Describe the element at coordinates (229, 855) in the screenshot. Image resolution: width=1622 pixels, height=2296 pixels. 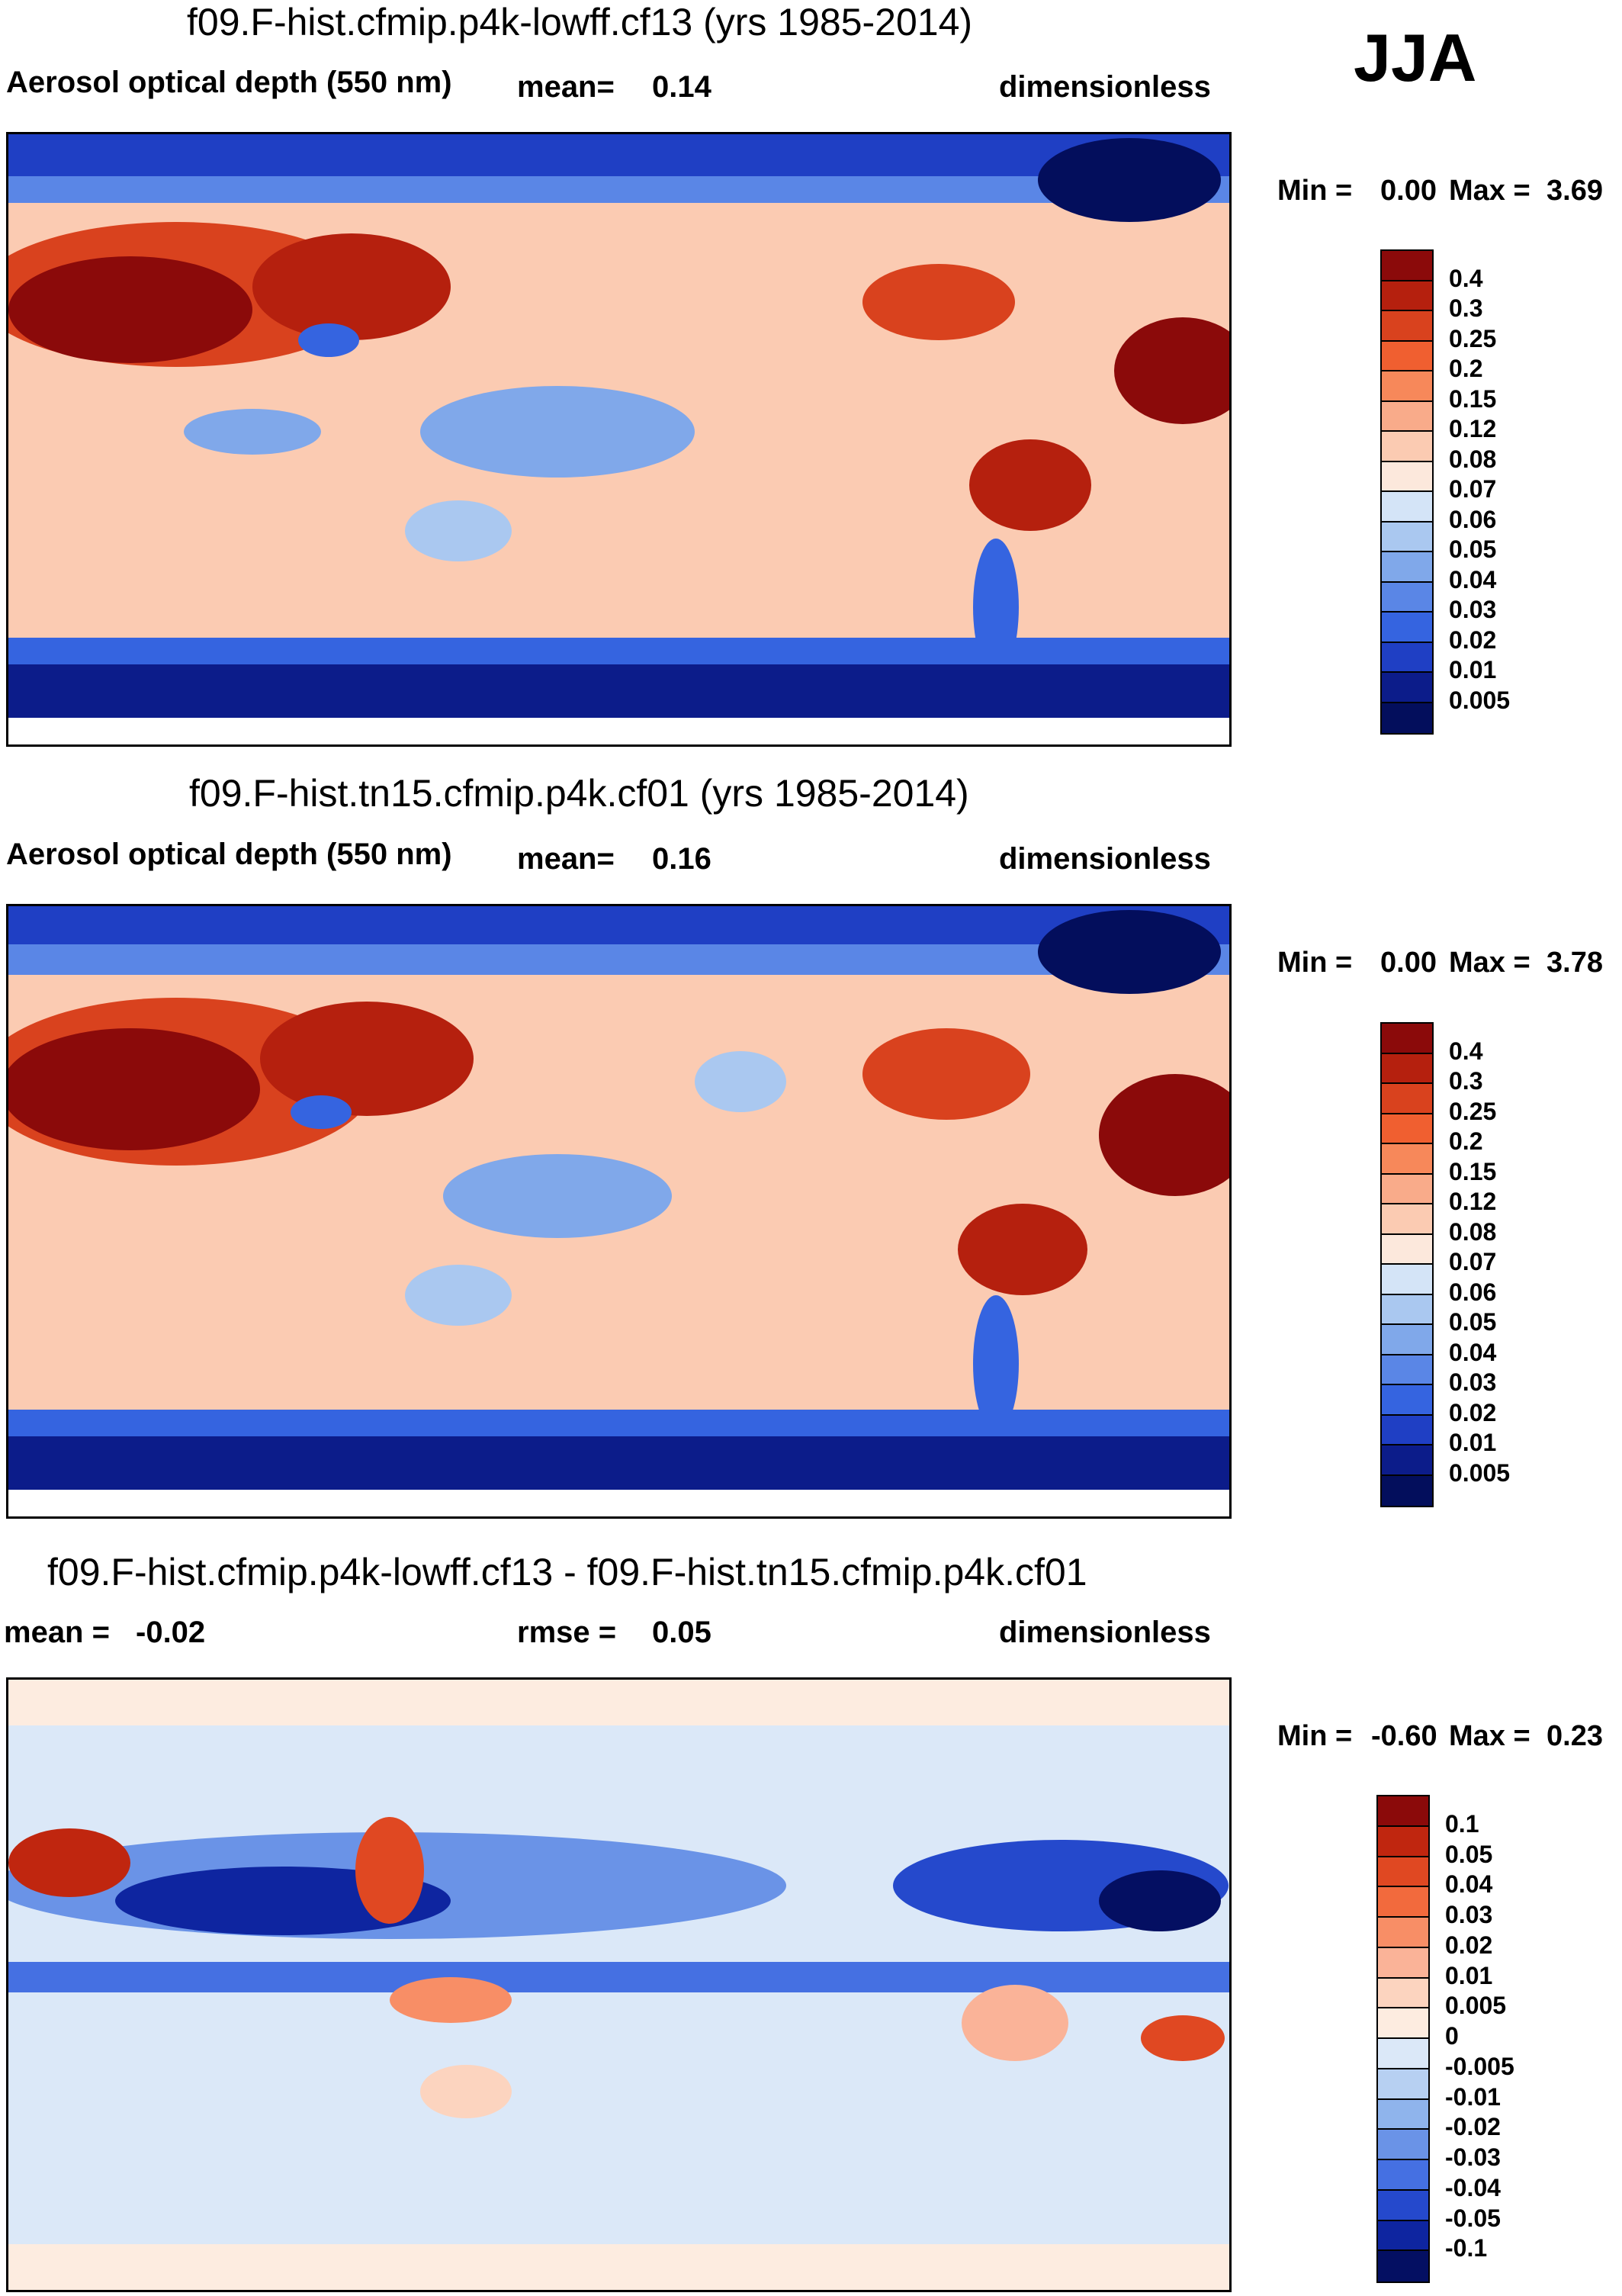
I see `panel2-variable: Aerosol optical depth (550 nm)` at that location.